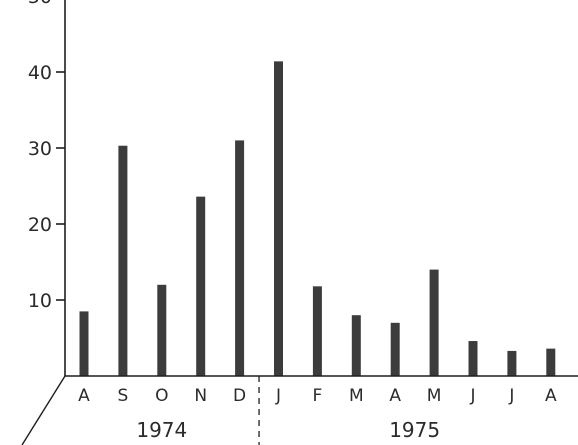  What do you see at coordinates (200, 396) in the screenshot?
I see `x-tick-label: N` at bounding box center [200, 396].